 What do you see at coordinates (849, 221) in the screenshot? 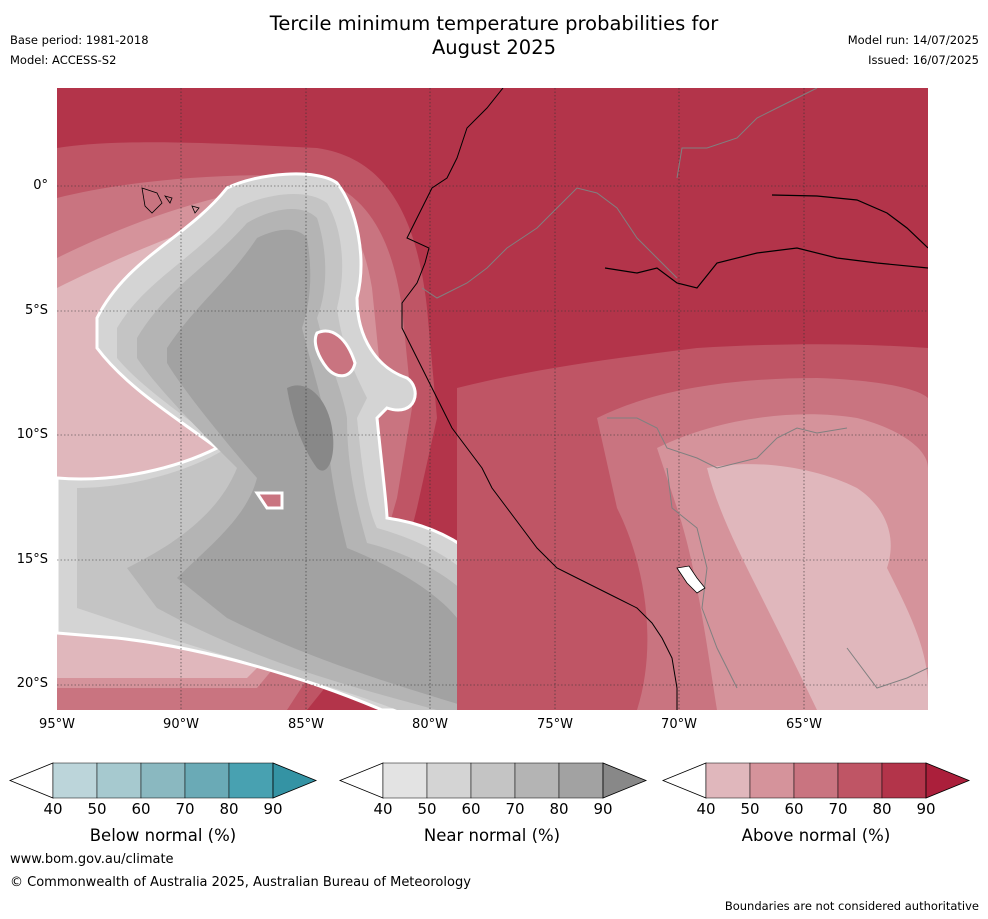
I see `northern-river` at bounding box center [849, 221].